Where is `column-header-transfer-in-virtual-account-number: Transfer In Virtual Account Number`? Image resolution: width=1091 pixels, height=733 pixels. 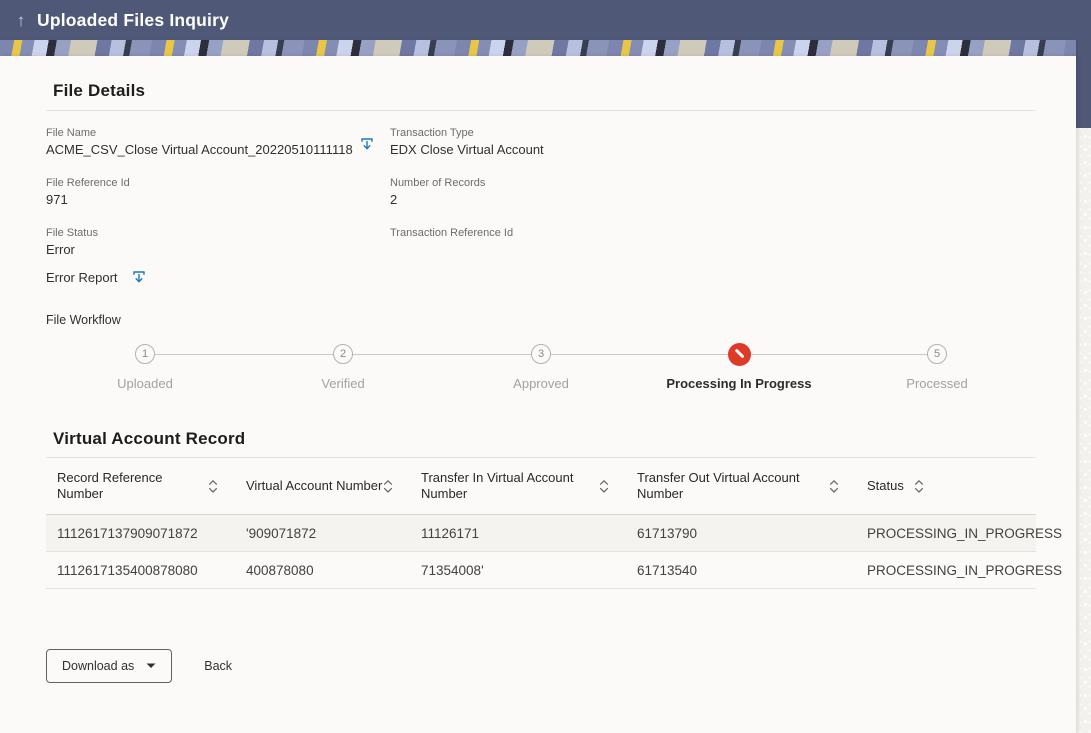 column-header-transfer-in-virtual-account-number: Transfer In Virtual Account Number is located at coordinates (529, 486).